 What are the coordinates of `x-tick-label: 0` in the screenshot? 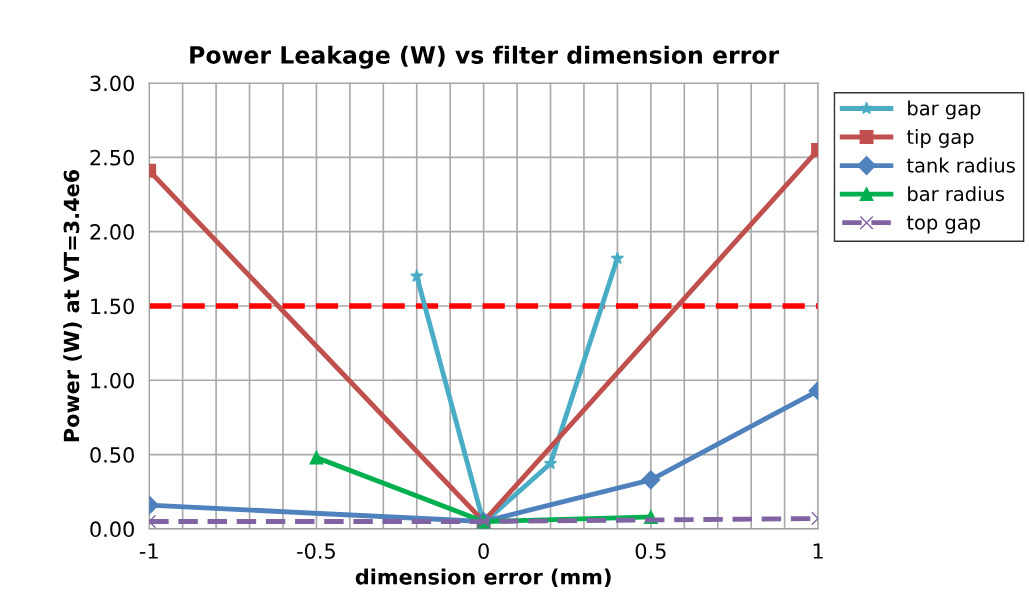 It's located at (483, 551).